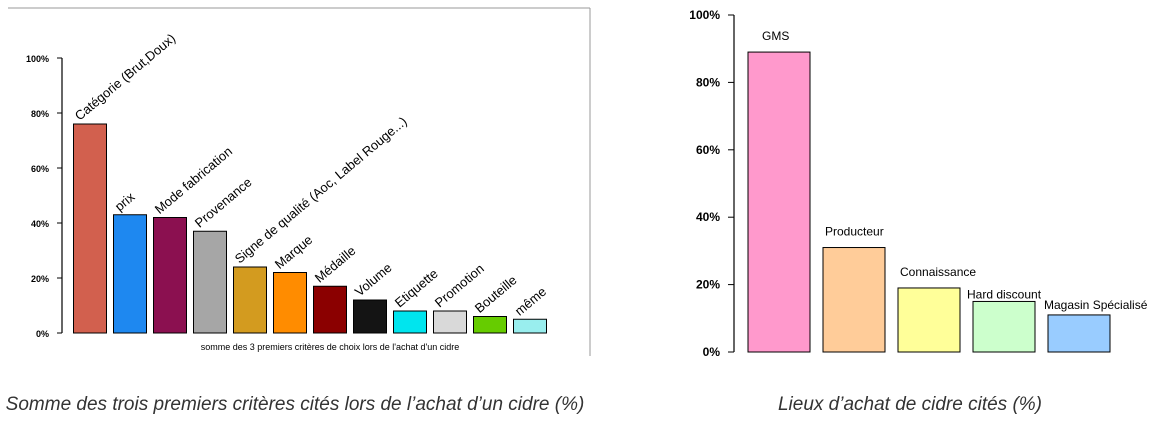 This screenshot has height=427, width=1168. I want to click on right-y-tick-label: 100%, so click(704, 15).